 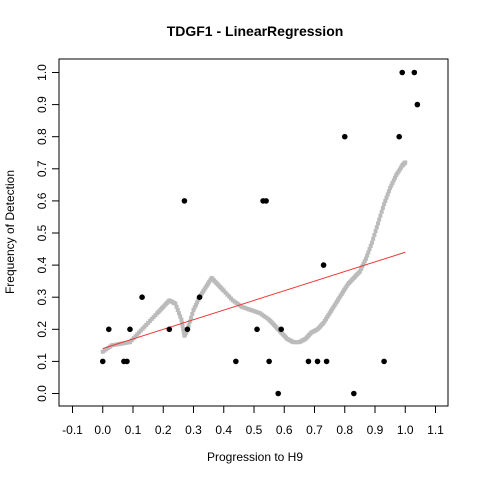 I want to click on x-tick-label: 0.1, so click(x=133, y=430).